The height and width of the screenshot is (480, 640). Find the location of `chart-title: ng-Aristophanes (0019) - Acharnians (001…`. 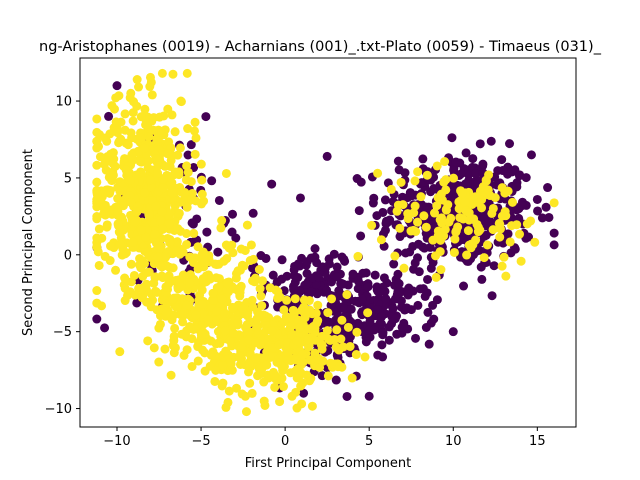

chart-title: ng-Aristophanes (0019) - Acharnians (001… is located at coordinates (320, 47).